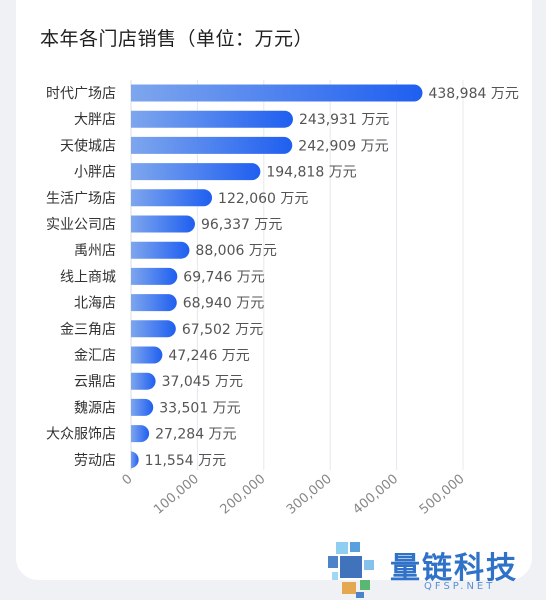 The width and height of the screenshot is (546, 600). What do you see at coordinates (344, 120) in the screenshot?
I see `value-label: 243,931 万元` at bounding box center [344, 120].